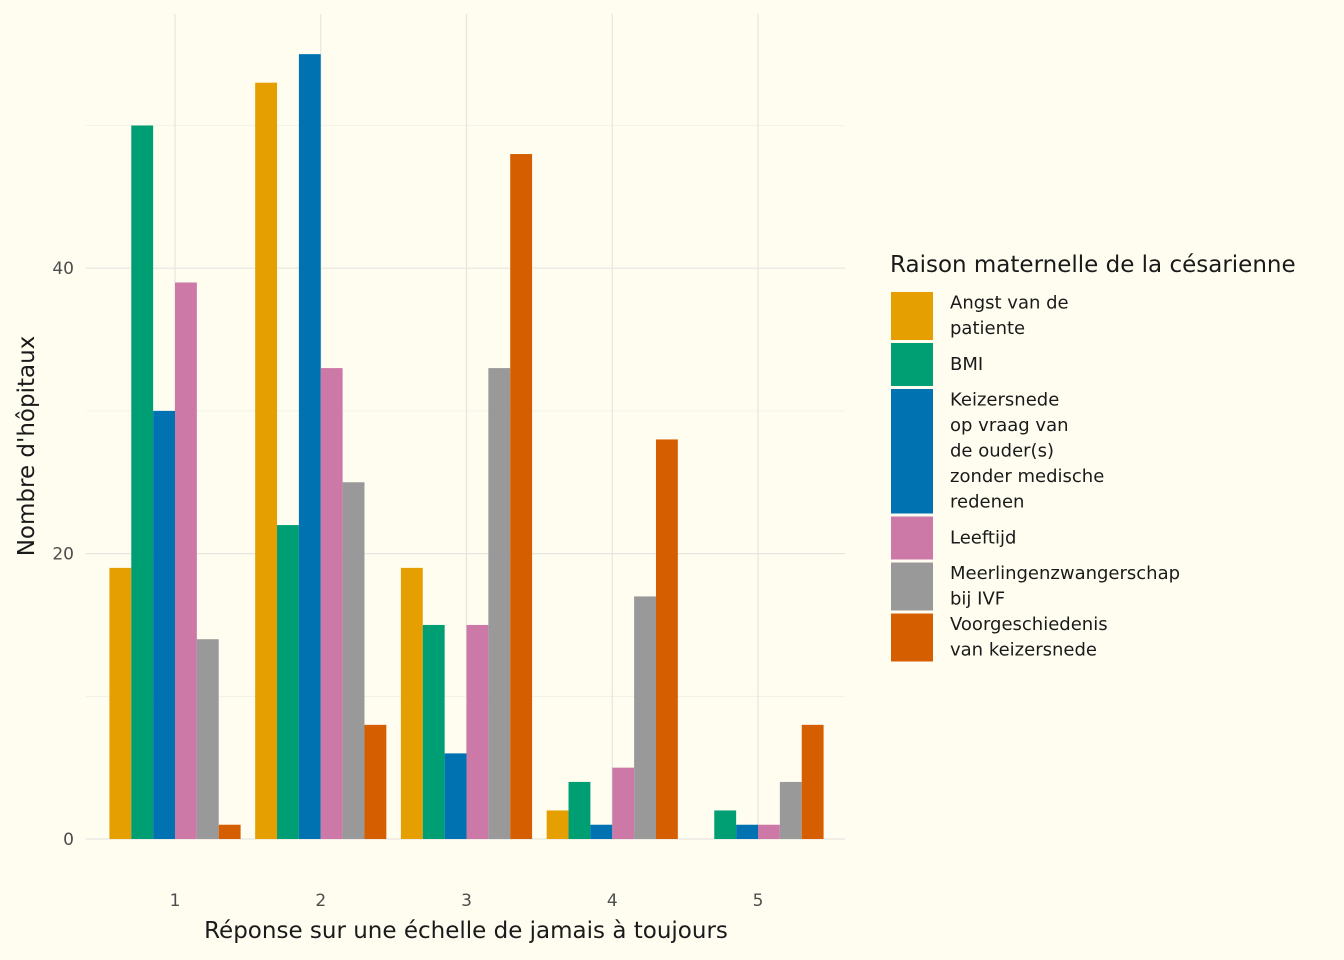  Describe the element at coordinates (1027, 476) in the screenshot. I see `legend-label: zonder medische` at that location.